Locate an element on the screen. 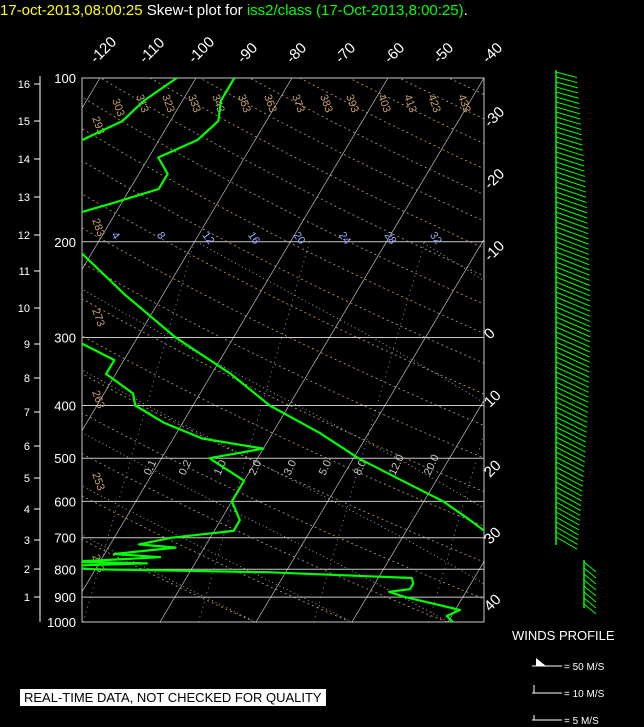 The image size is (644, 727). temperature-top-tick-label: -40 is located at coordinates (492, 52).